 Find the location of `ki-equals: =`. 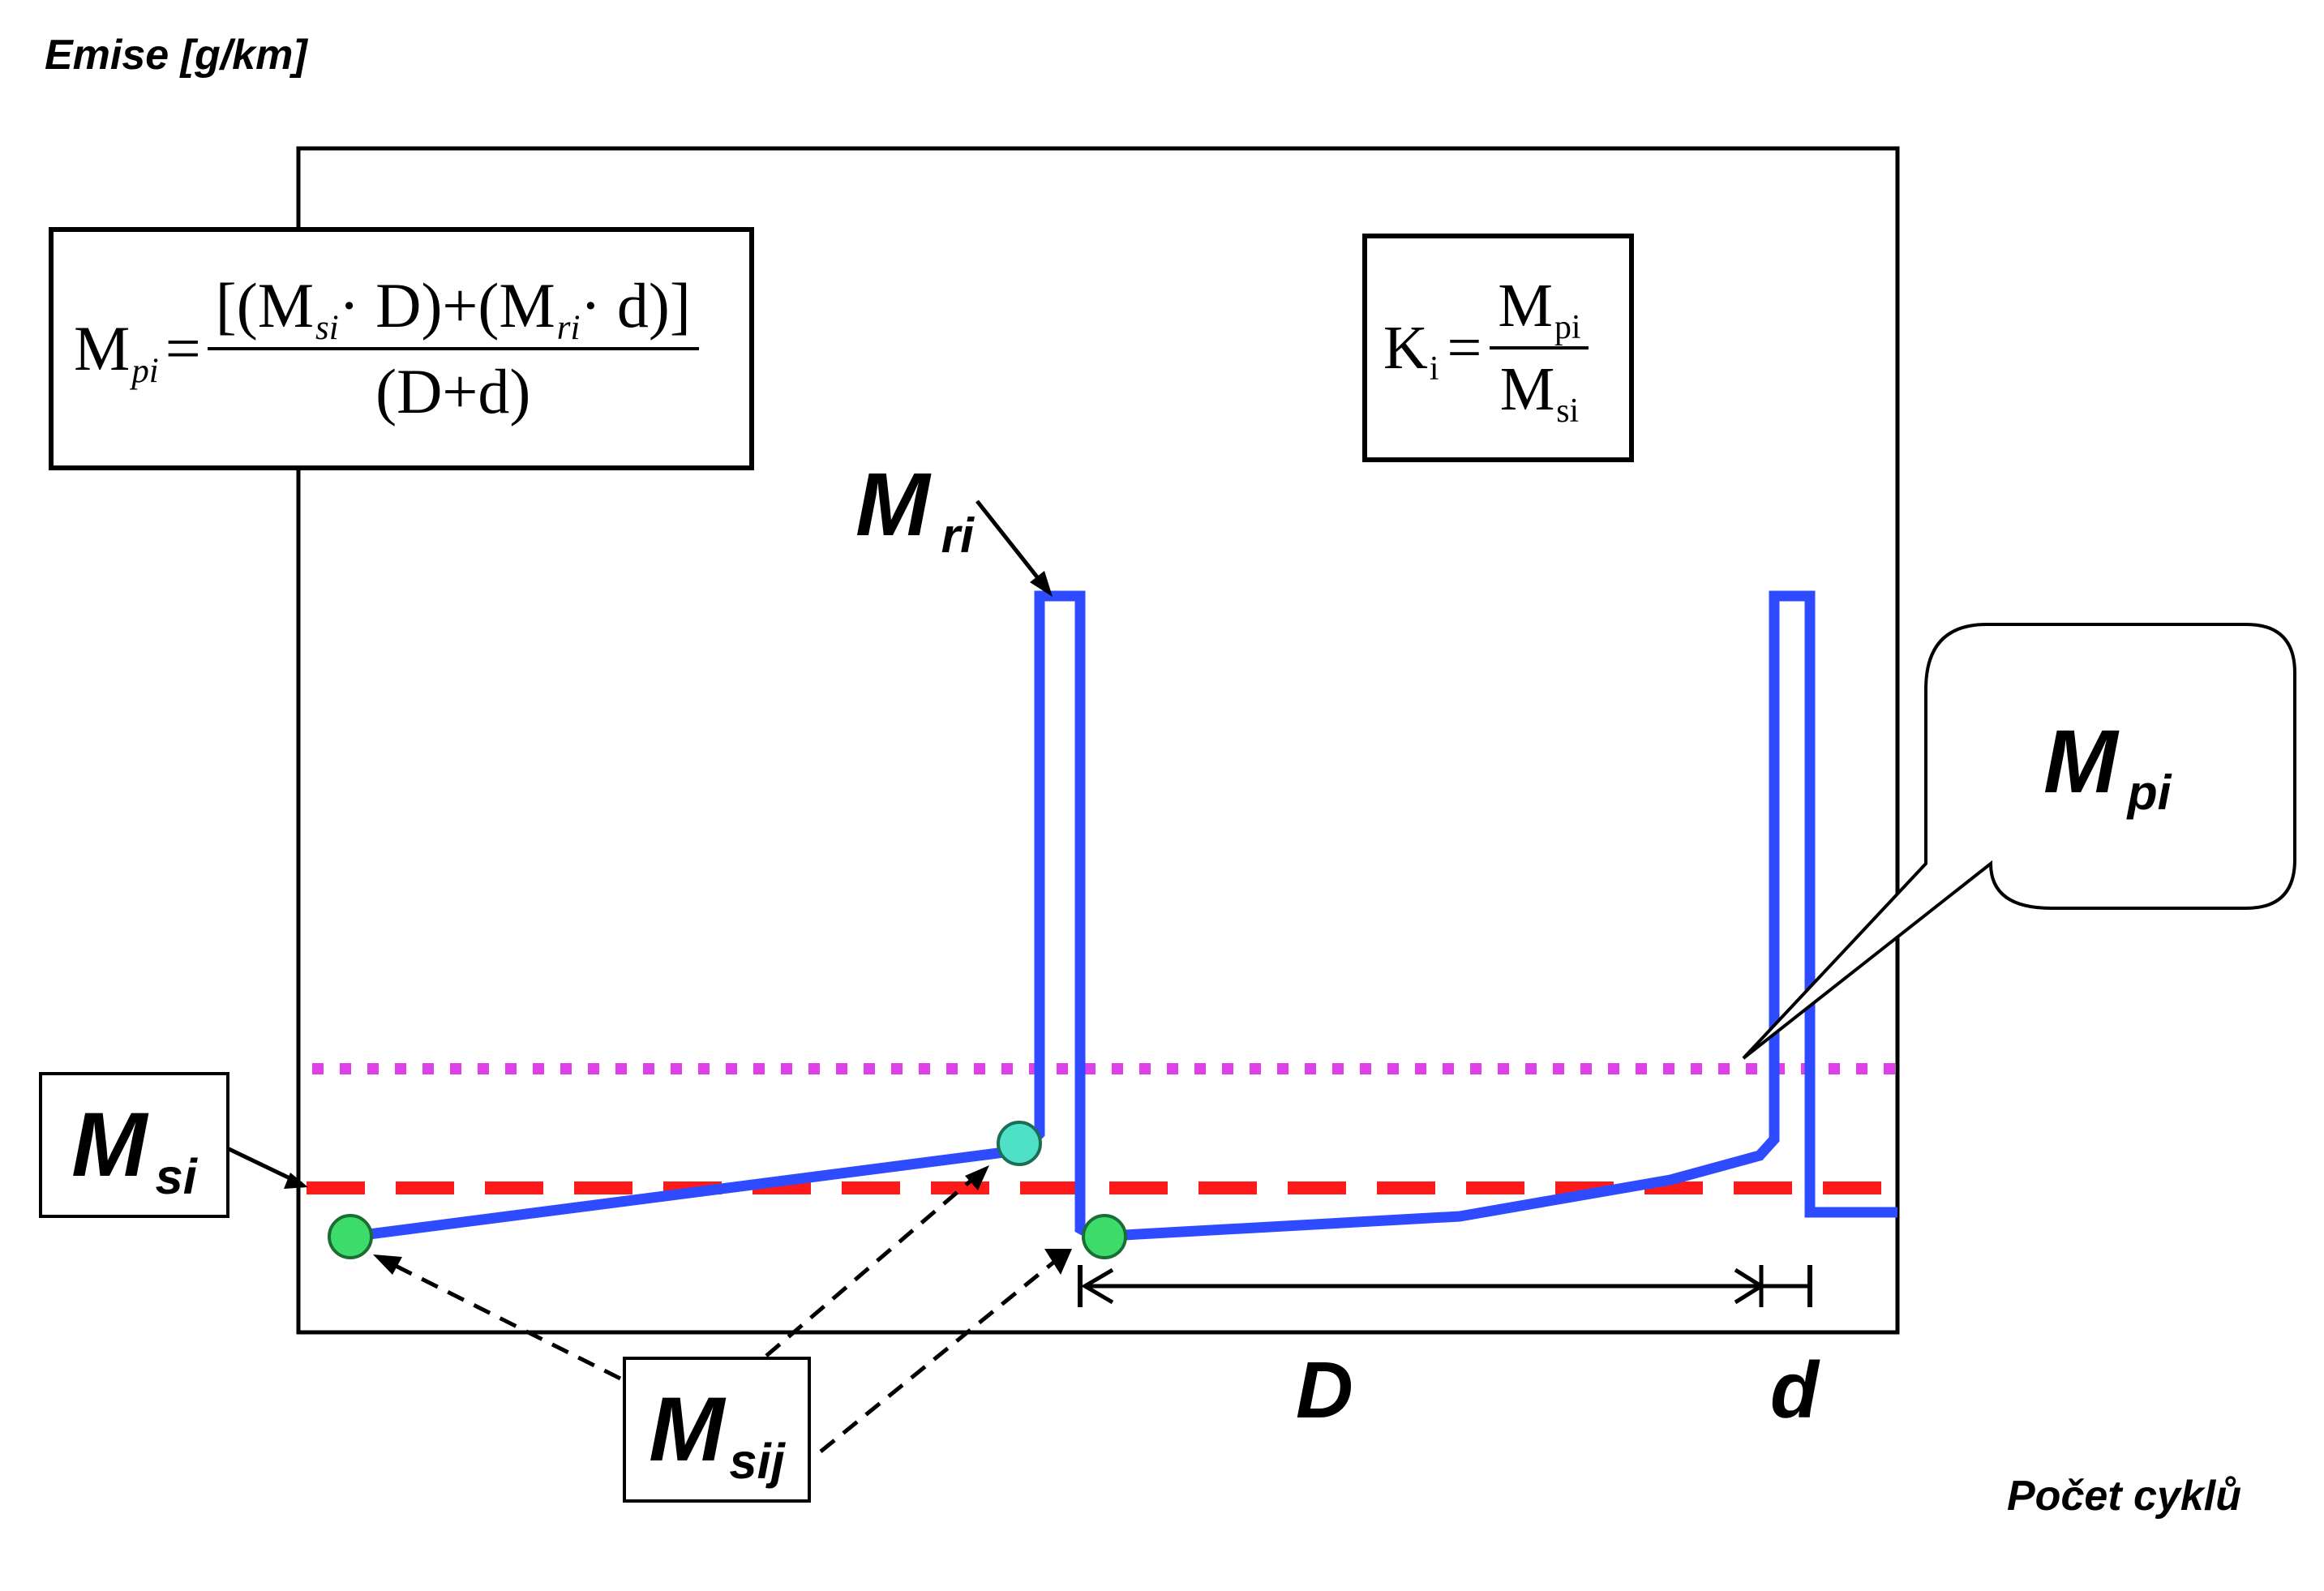

ki-equals: = is located at coordinates (1464, 347).